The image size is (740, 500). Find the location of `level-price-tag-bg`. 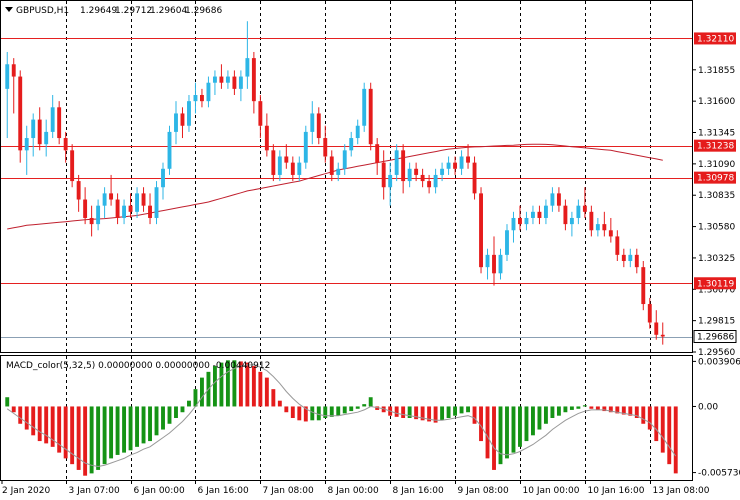

level-price-tag-bg is located at coordinates (715, 177).